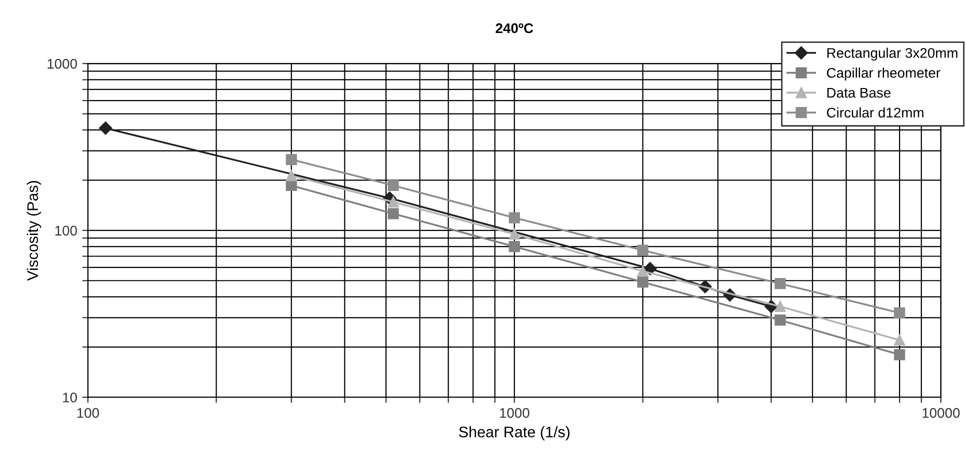  I want to click on x-tick-label: 1000, so click(515, 413).